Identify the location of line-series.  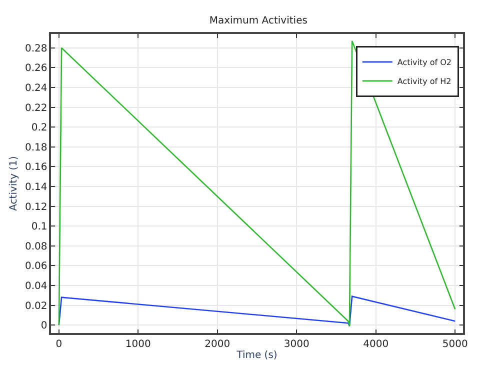
(257, 311).